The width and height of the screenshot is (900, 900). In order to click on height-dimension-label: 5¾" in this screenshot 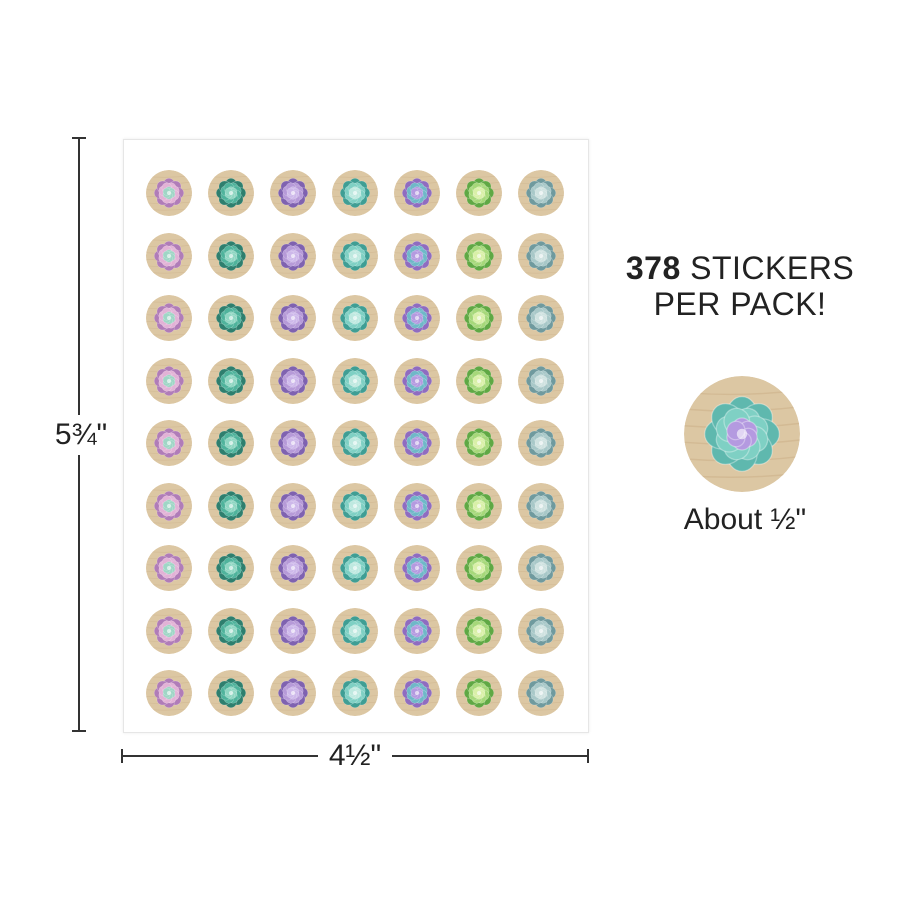, I will do `click(81, 435)`.